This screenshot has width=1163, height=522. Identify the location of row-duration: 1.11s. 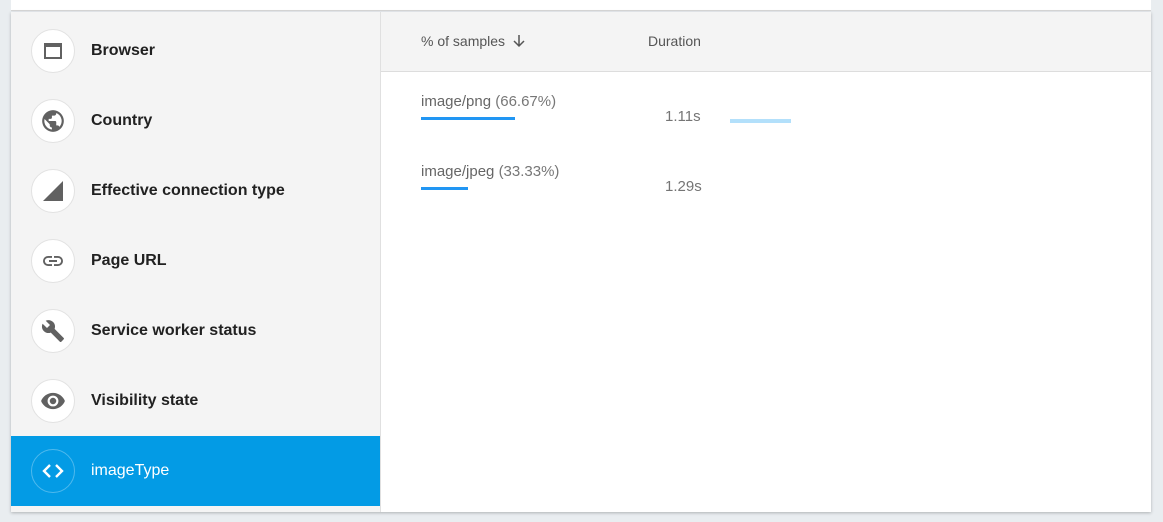
(683, 116).